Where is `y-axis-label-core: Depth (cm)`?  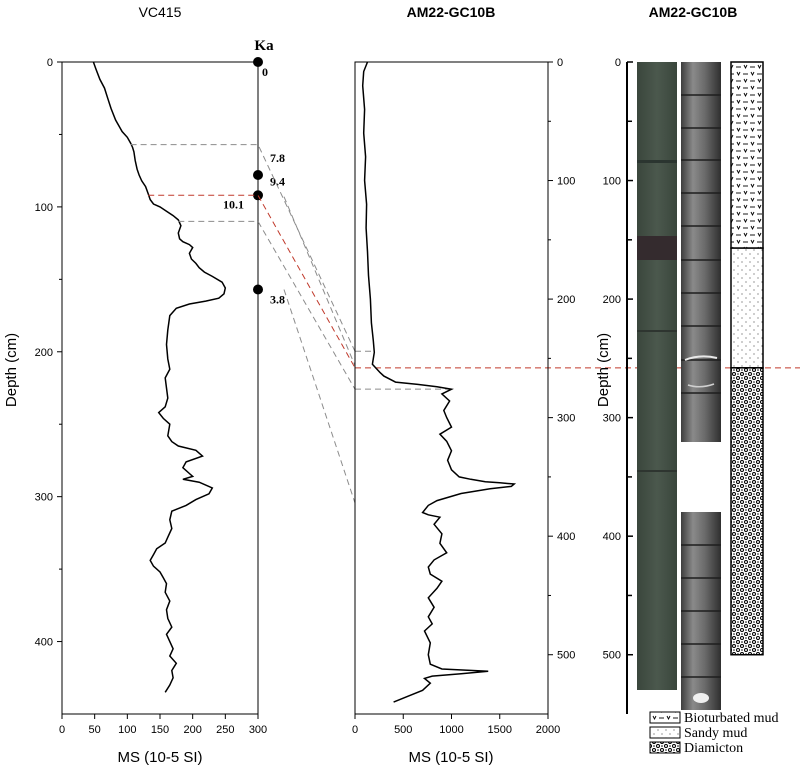 y-axis-label-core: Depth (cm) is located at coordinates (603, 370).